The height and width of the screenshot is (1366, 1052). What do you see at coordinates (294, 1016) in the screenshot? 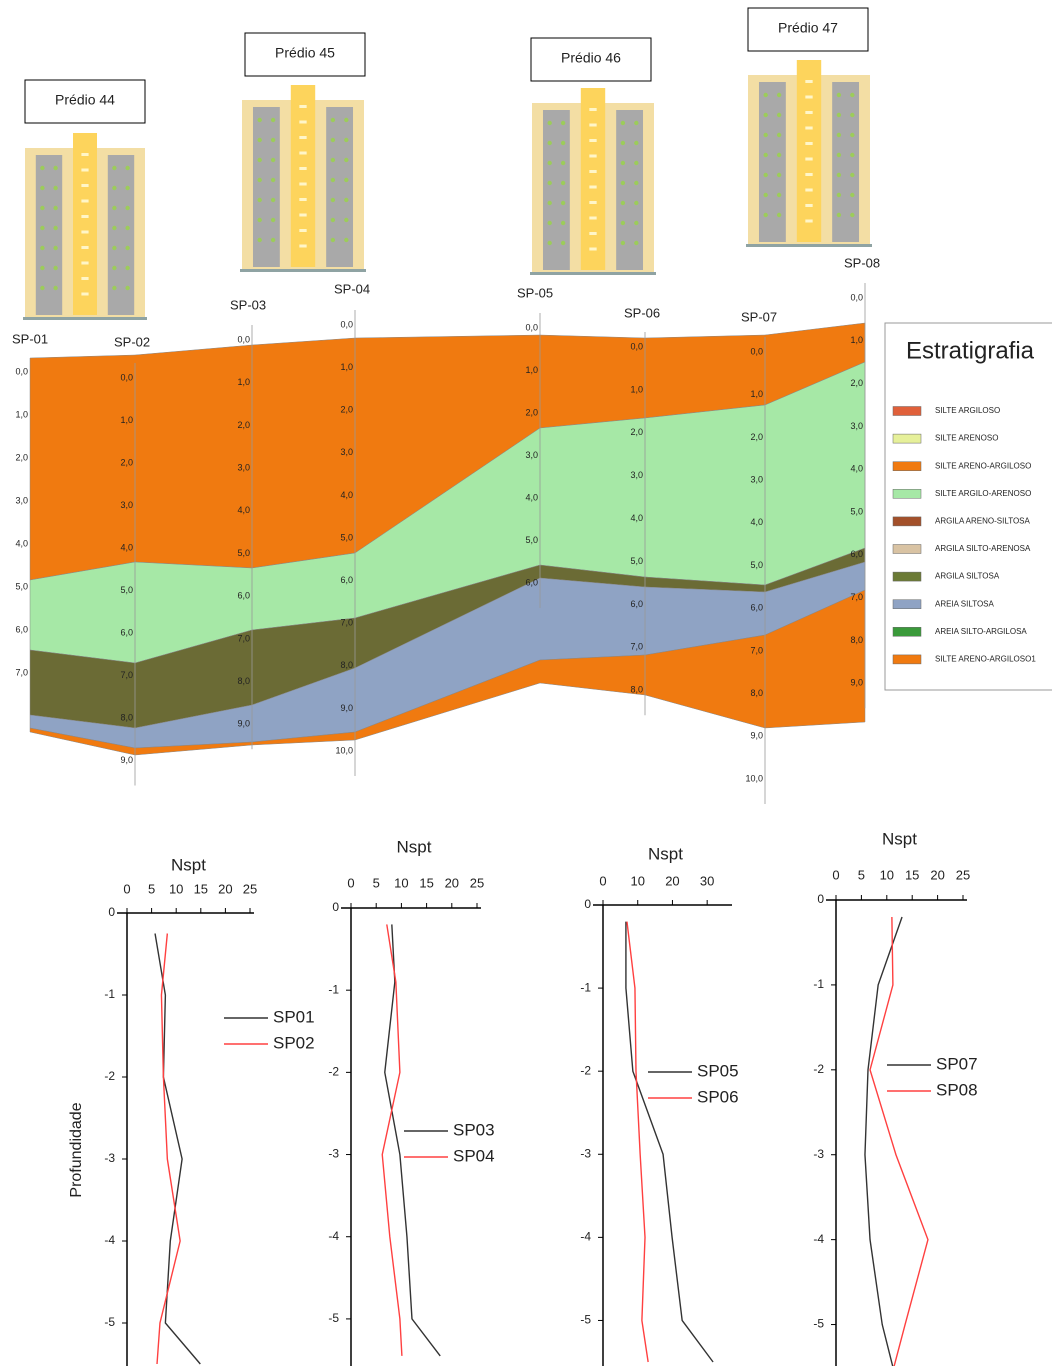
I see `legend-label: SP01` at bounding box center [294, 1016].